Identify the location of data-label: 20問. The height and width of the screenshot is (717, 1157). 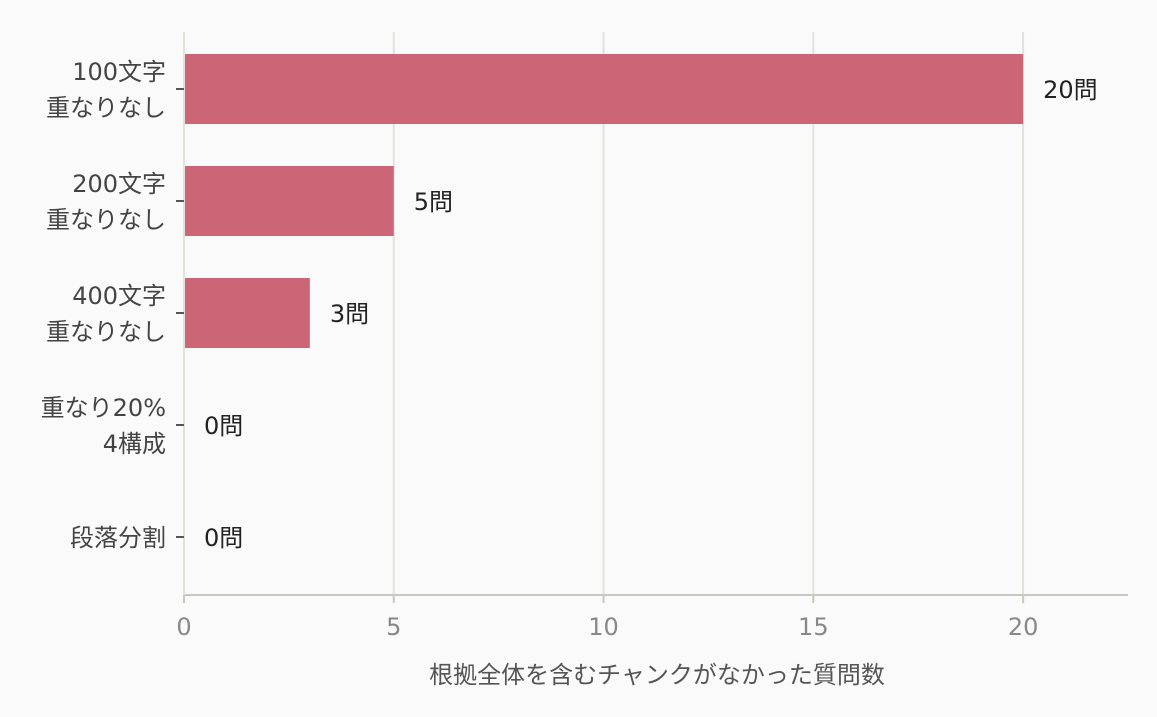
(1070, 90).